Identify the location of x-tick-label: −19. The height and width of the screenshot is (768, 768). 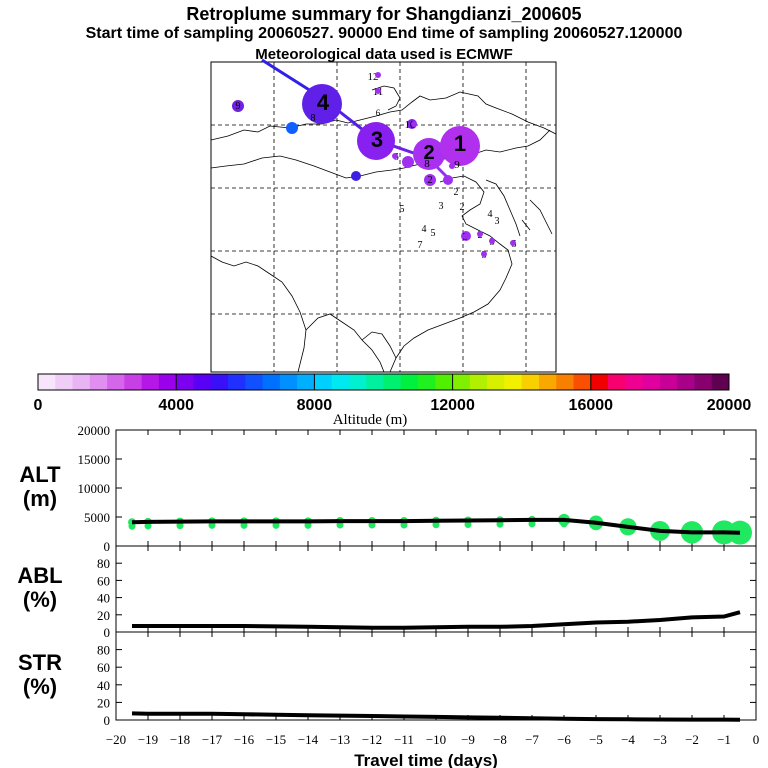
(148, 739).